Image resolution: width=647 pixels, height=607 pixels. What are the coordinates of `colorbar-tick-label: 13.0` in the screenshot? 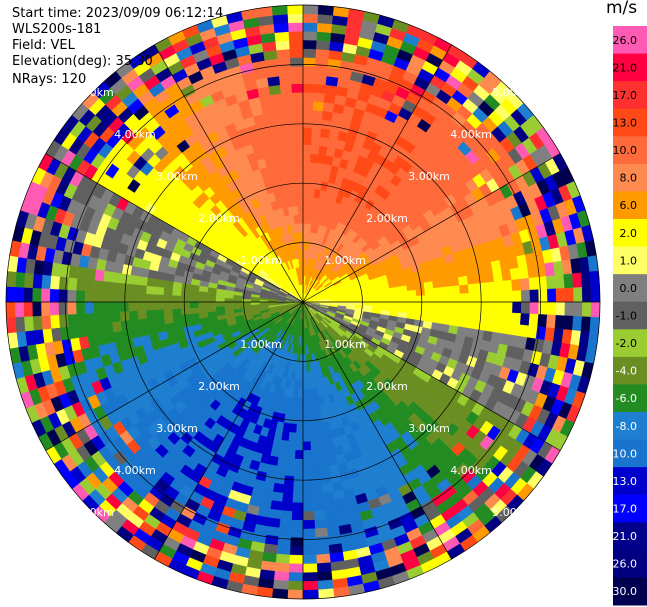 It's located at (625, 123).